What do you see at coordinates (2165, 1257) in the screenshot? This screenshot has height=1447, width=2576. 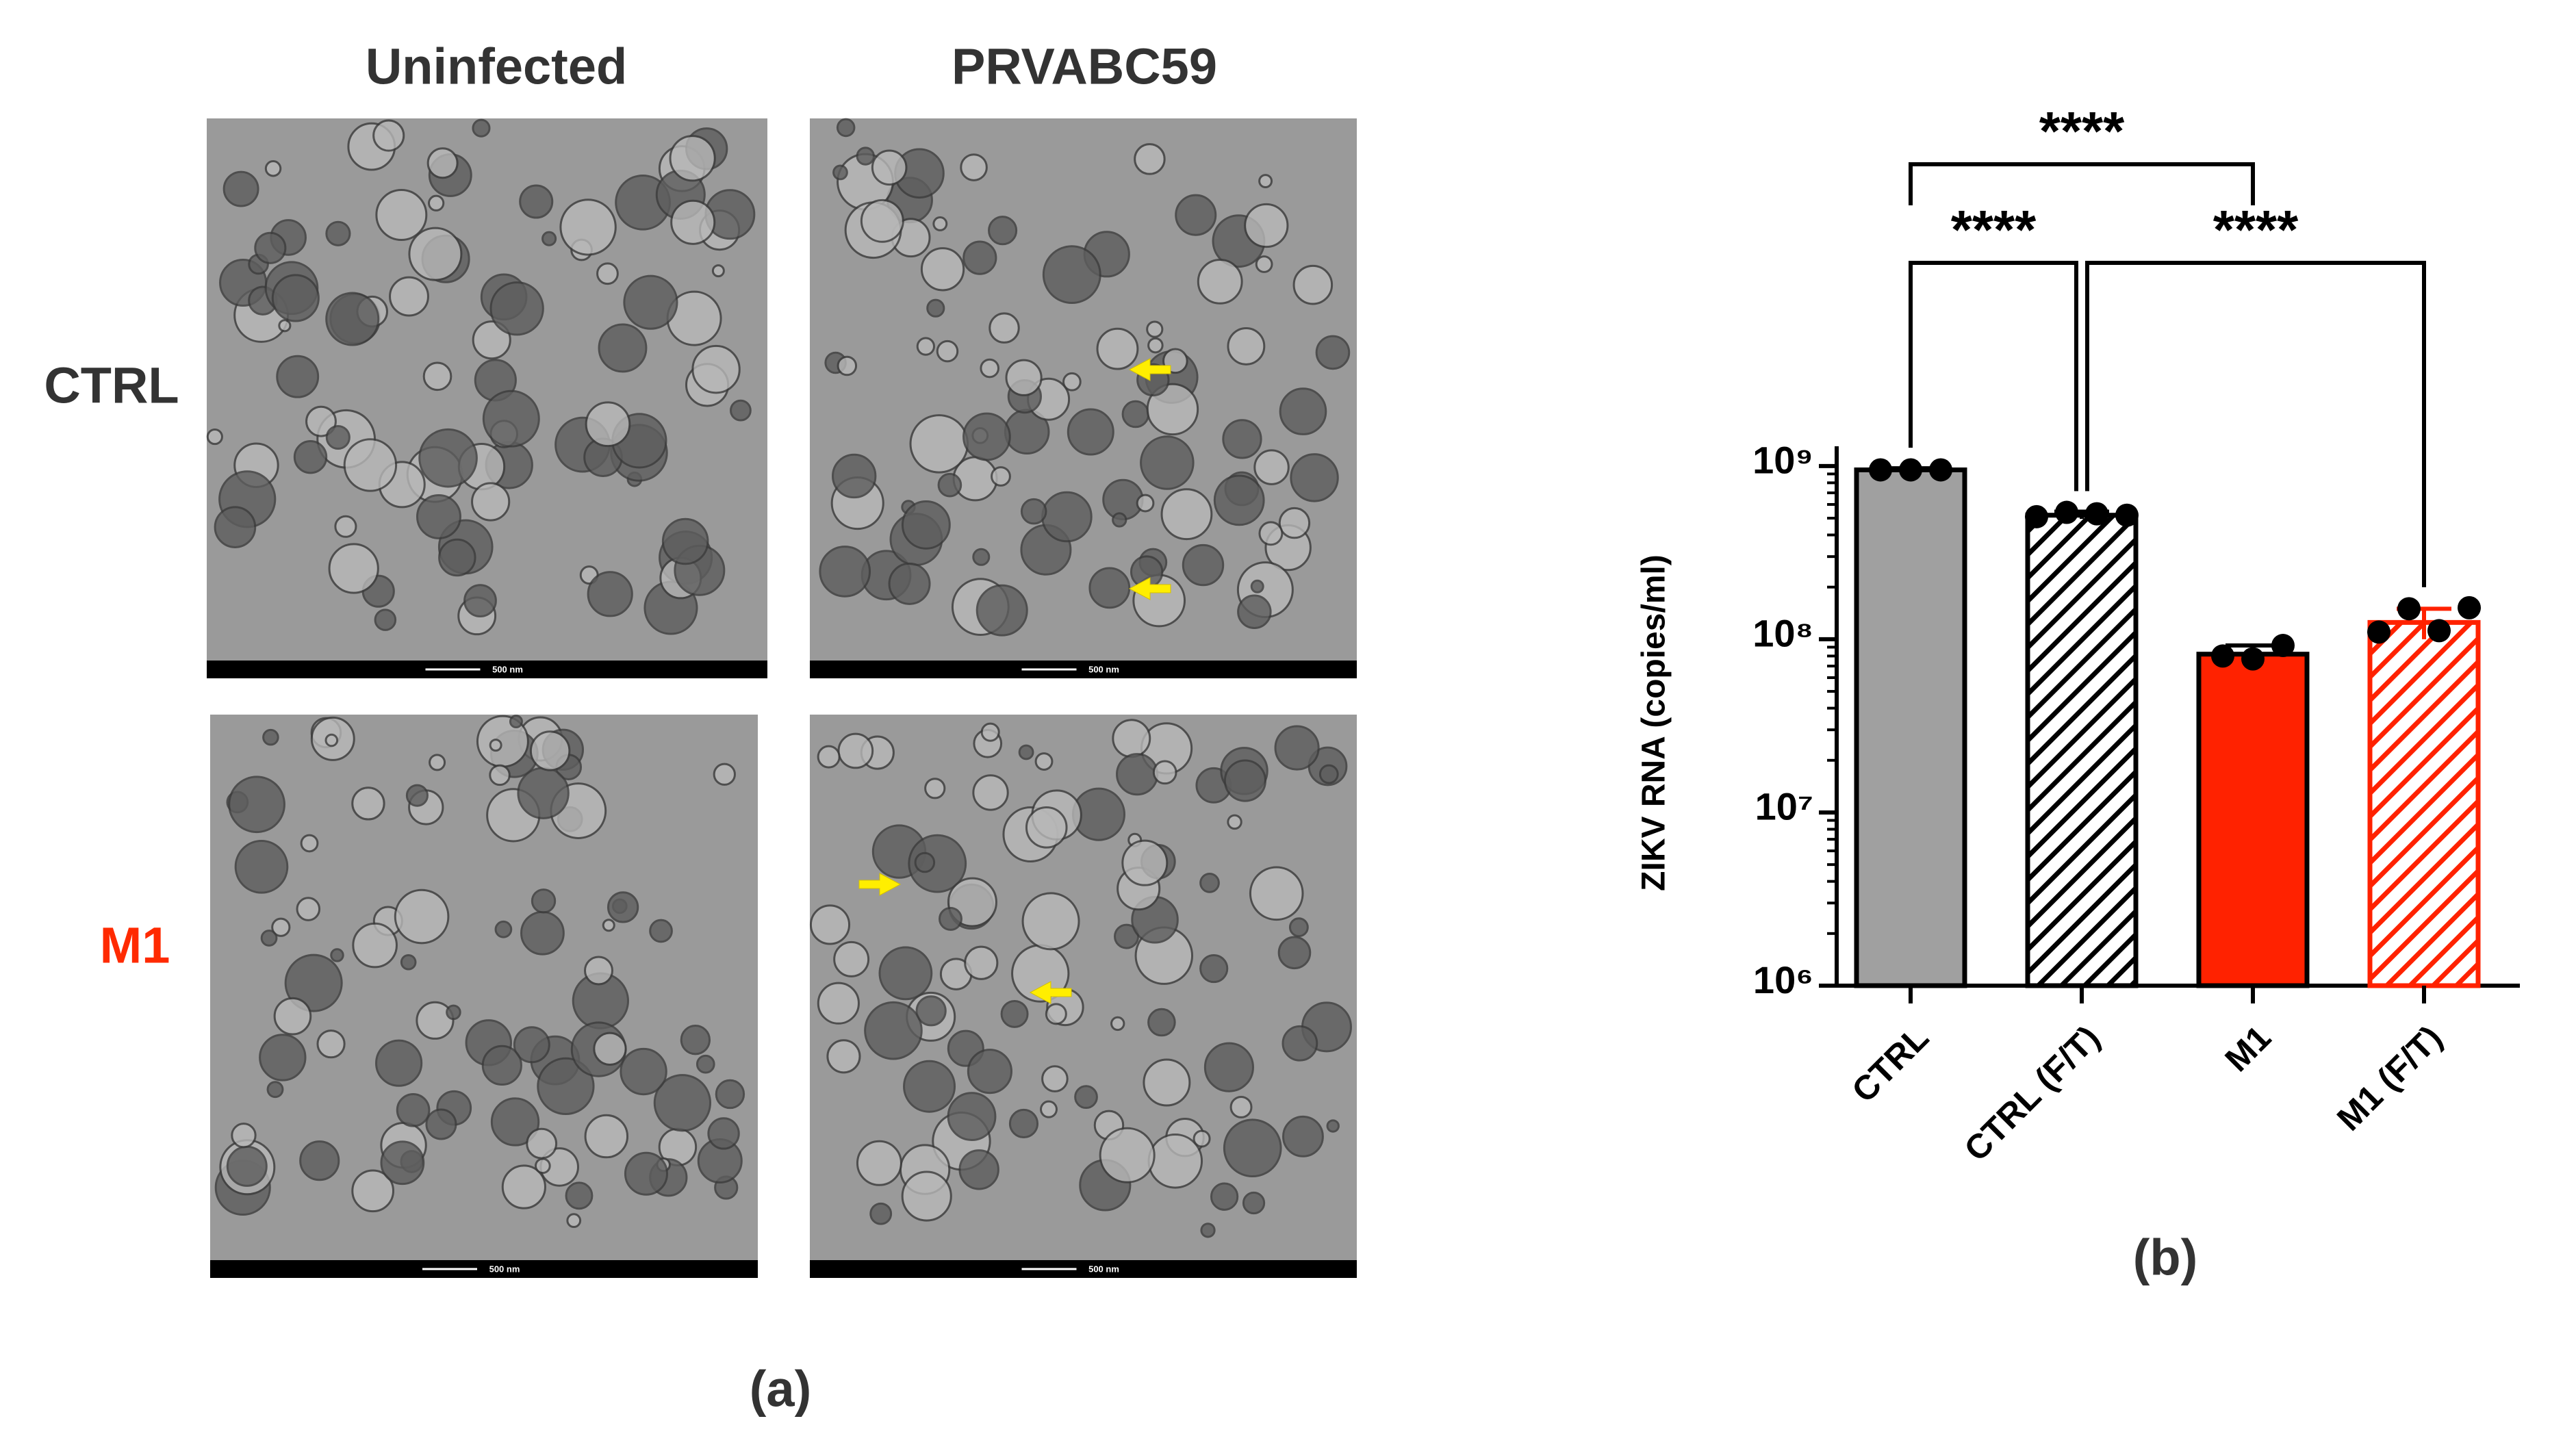 I see `caption: (b)` at bounding box center [2165, 1257].